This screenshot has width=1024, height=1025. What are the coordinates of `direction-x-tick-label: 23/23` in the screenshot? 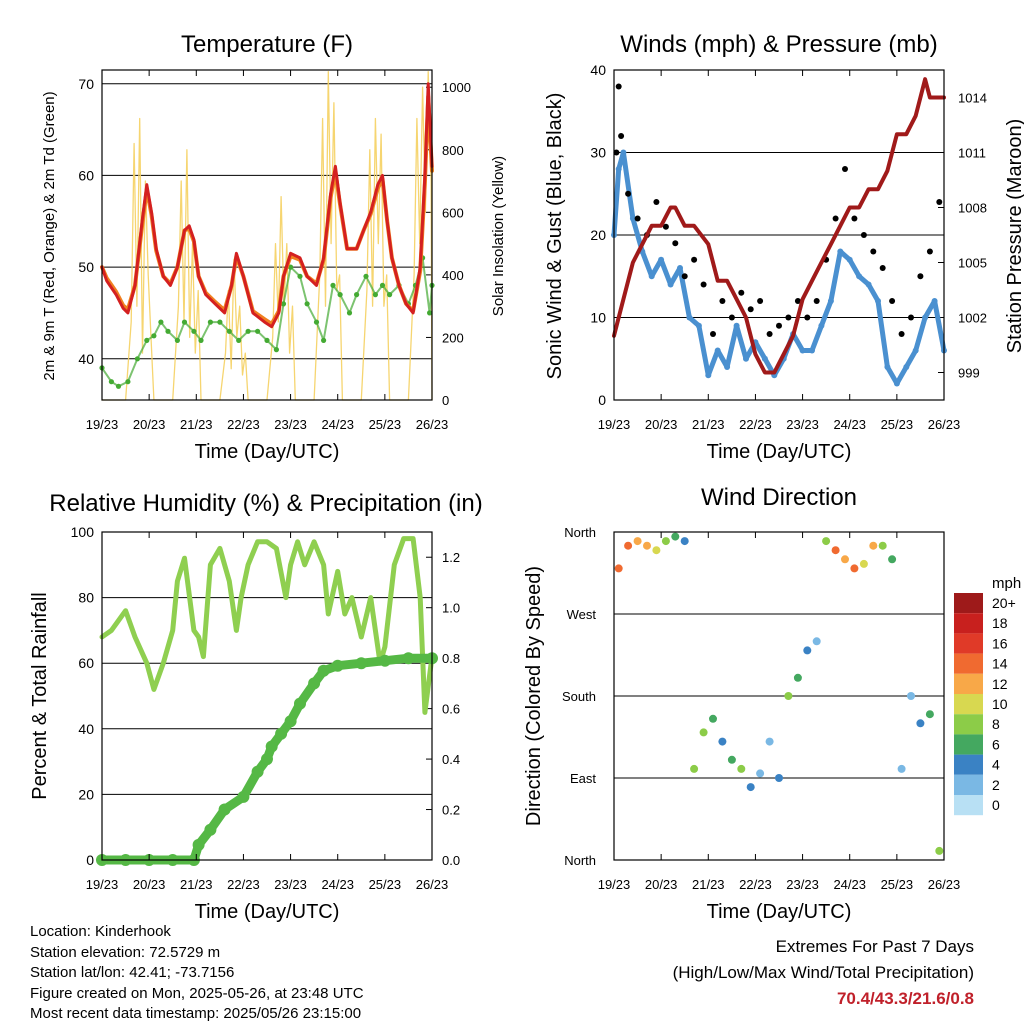 It's located at (802, 884).